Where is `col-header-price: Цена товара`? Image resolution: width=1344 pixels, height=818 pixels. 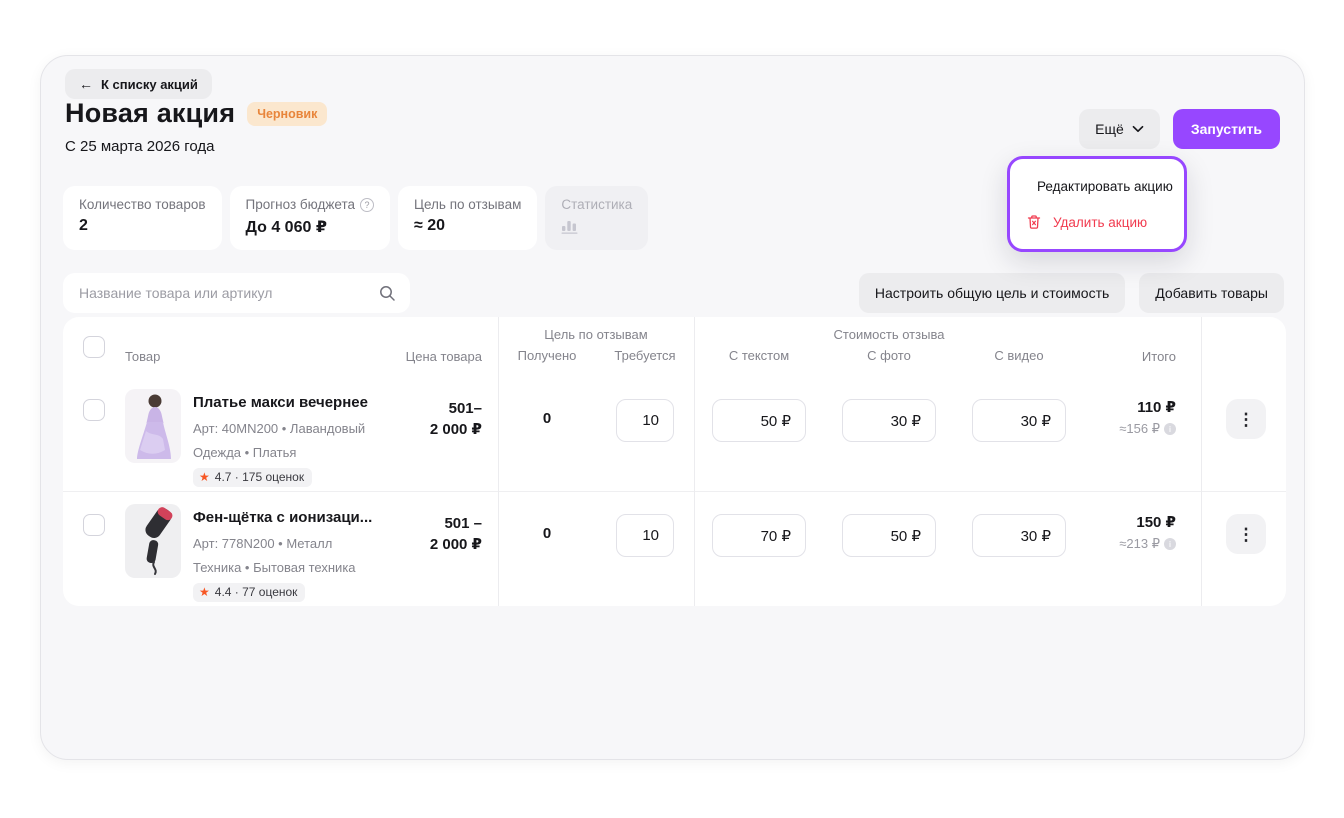
col-header-price: Цена товара is located at coordinates (443, 356).